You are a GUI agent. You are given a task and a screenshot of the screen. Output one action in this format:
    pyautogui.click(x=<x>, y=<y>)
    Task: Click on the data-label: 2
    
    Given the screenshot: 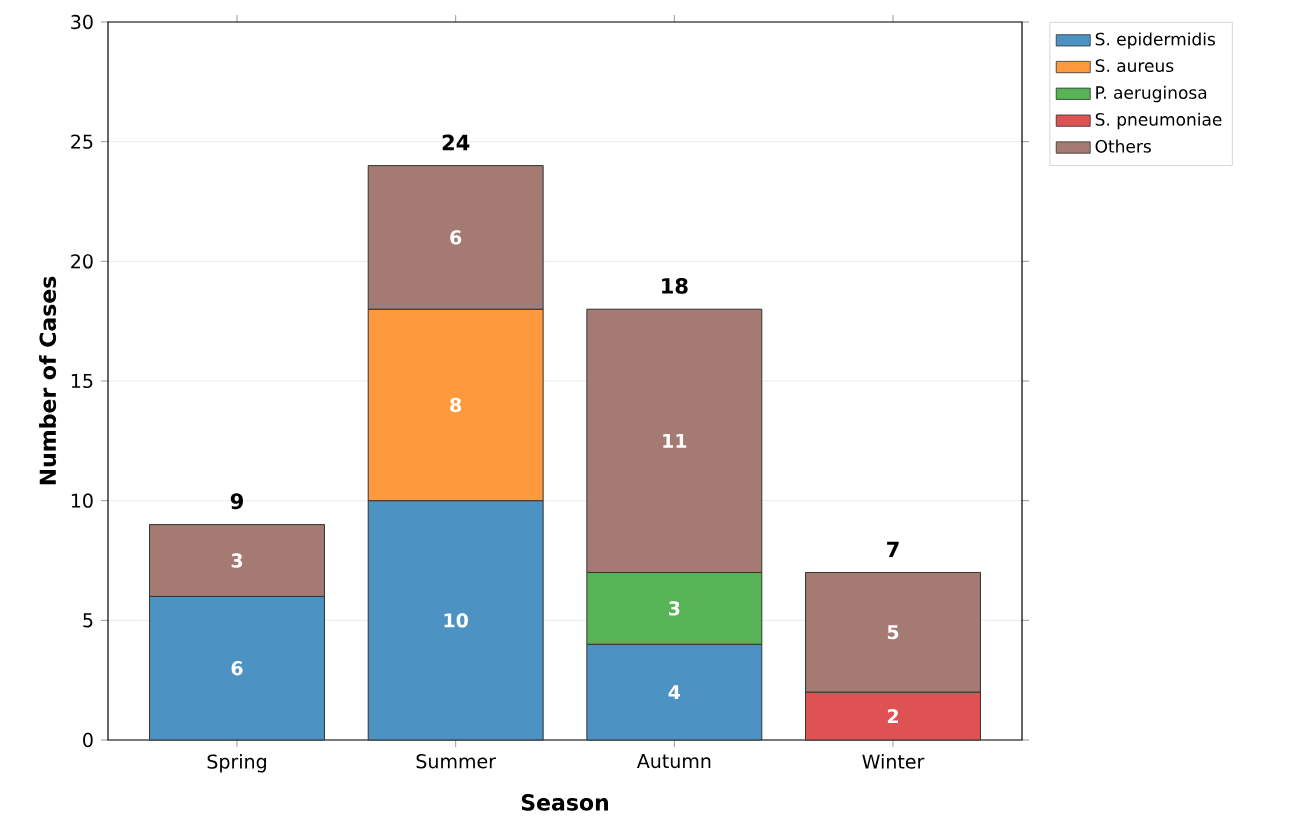 What is the action you would take?
    pyautogui.click(x=892, y=716)
    